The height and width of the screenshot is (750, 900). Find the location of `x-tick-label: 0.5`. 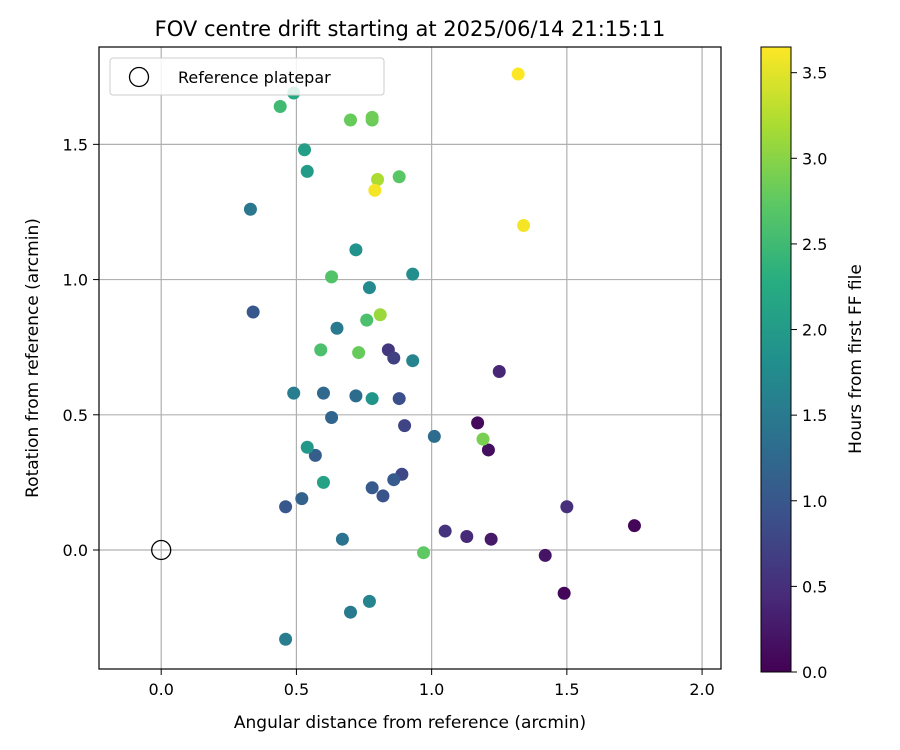

x-tick-label: 0.5 is located at coordinates (296, 689).